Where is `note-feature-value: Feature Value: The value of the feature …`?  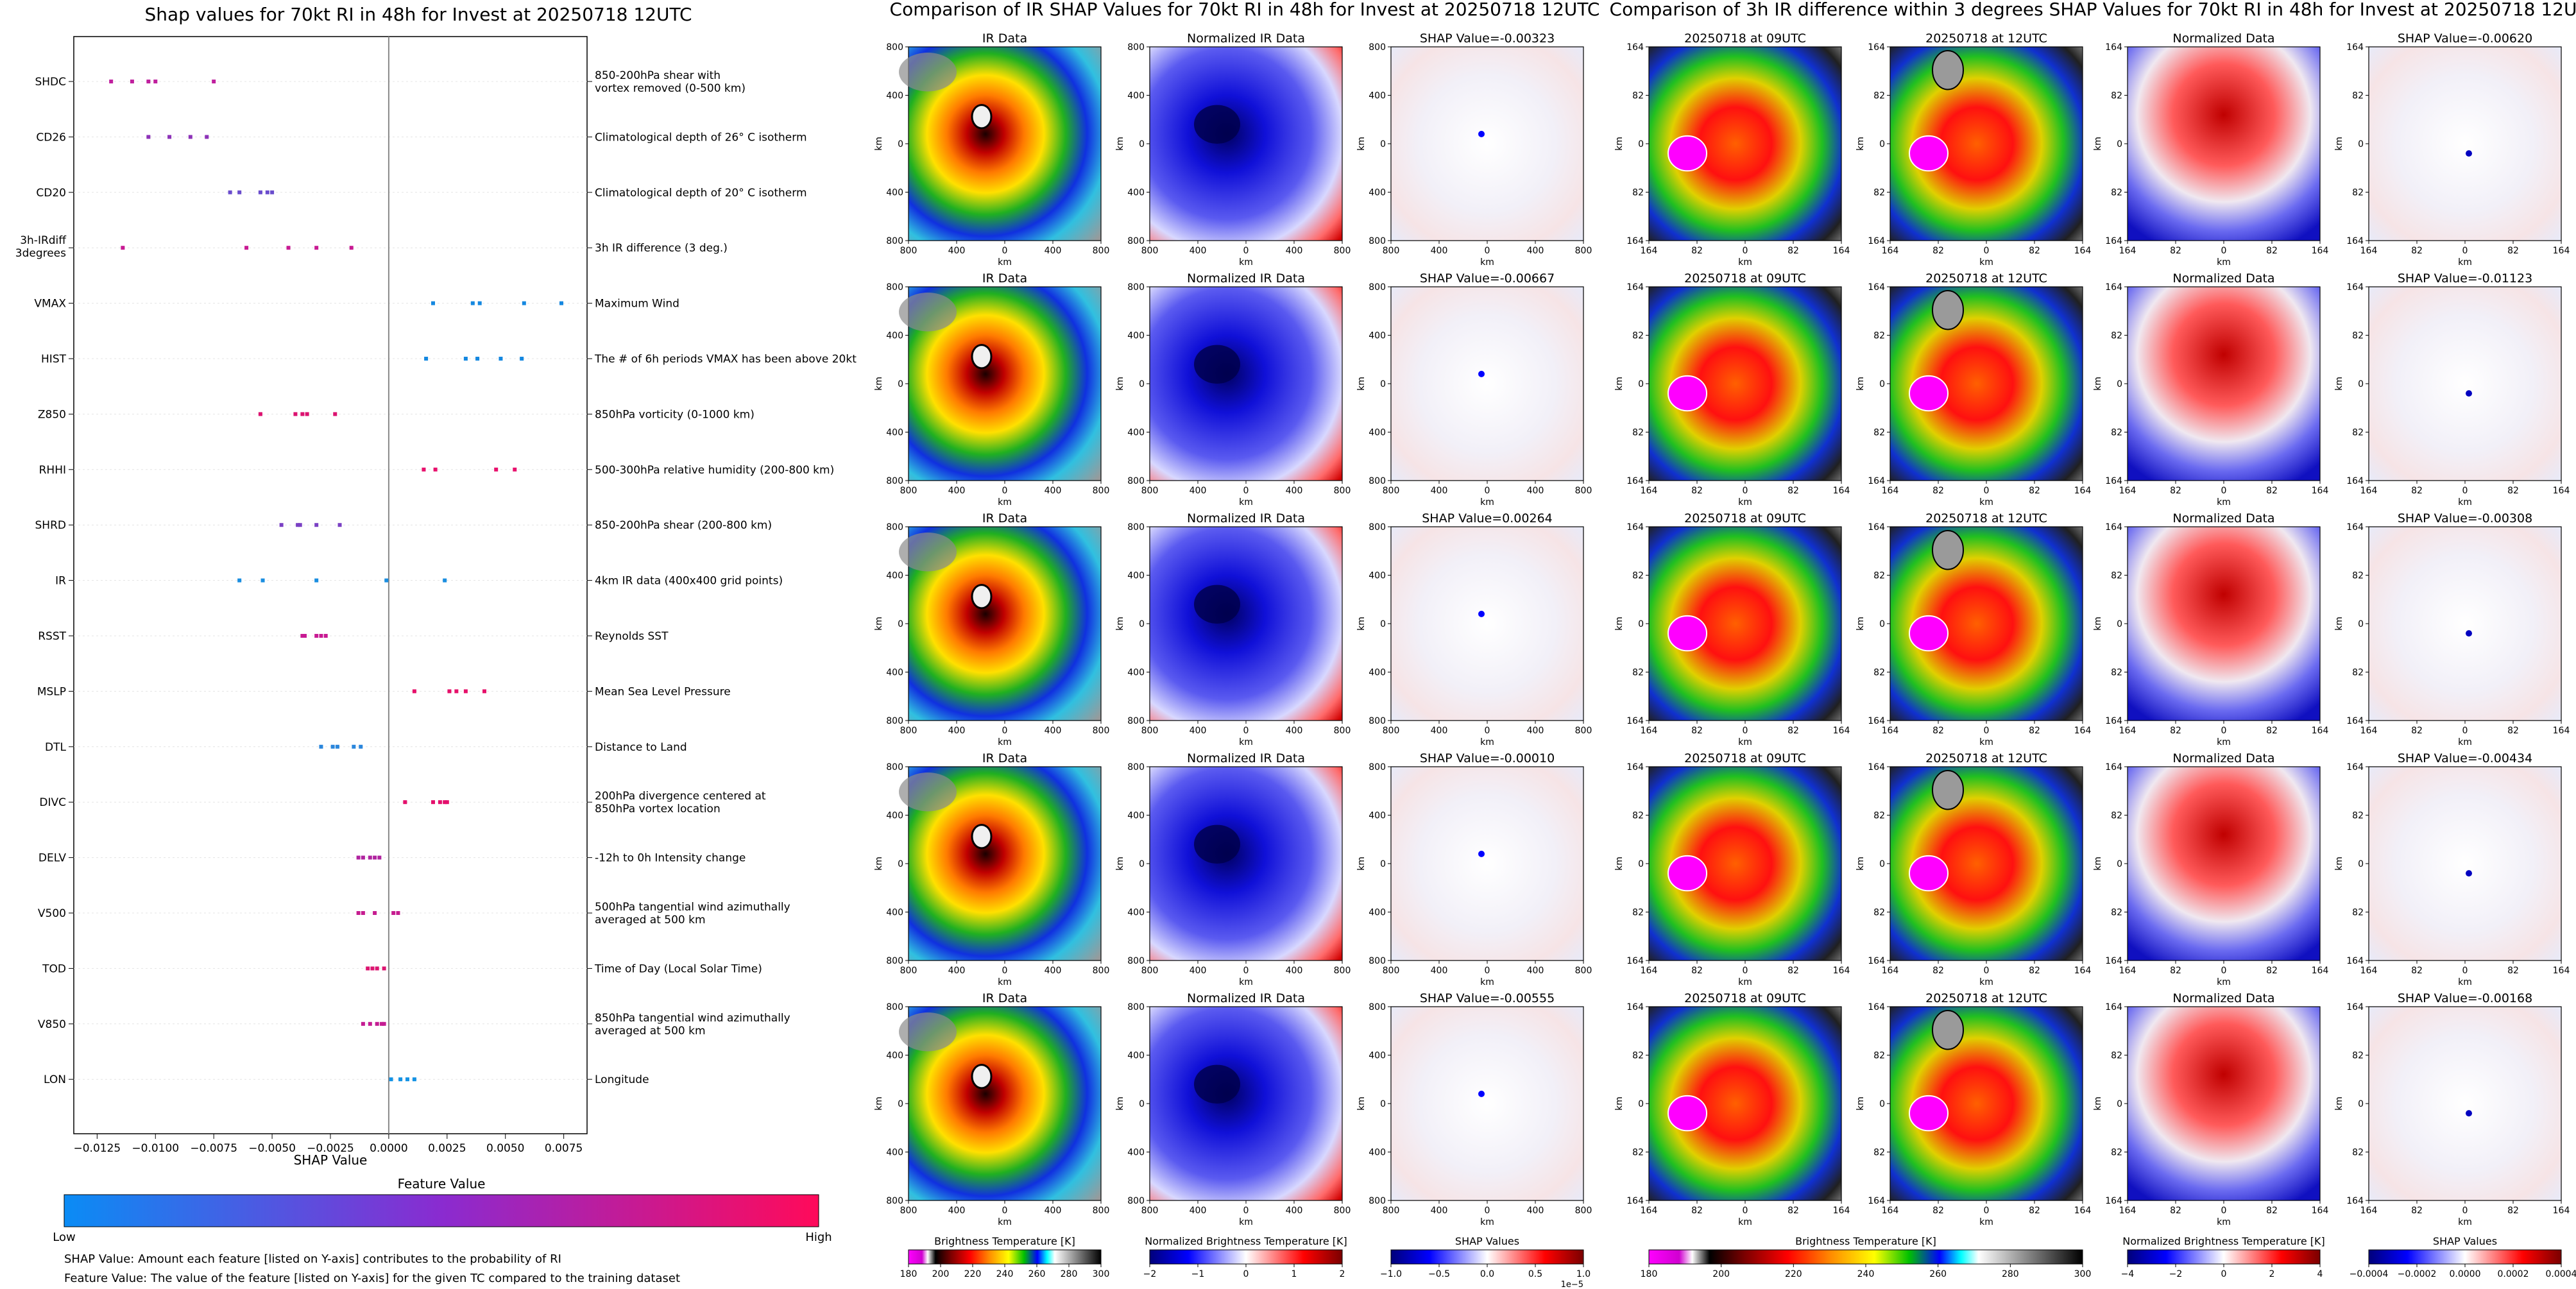
note-feature-value: Feature Value: The value of the feature … is located at coordinates (372, 1278).